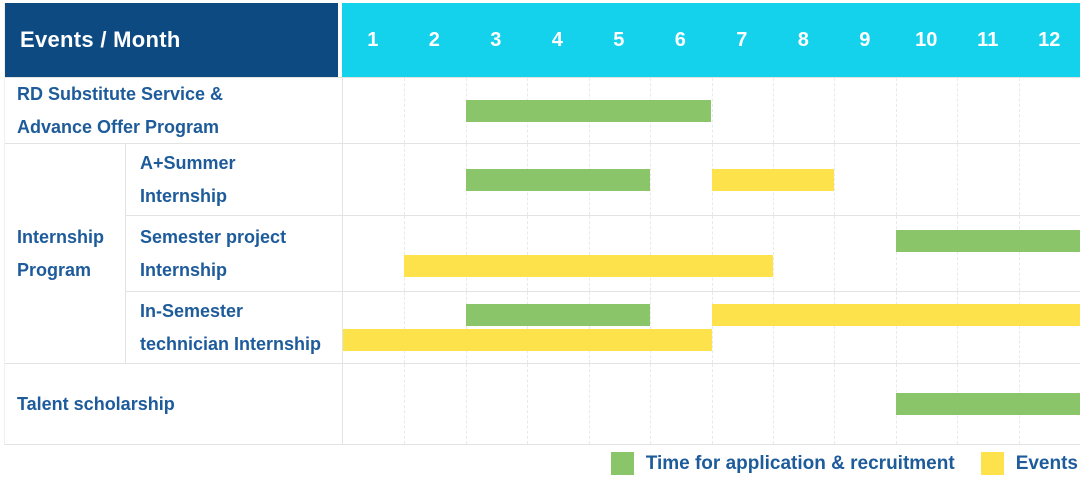  Describe the element at coordinates (711, 40) in the screenshot. I see `month-header-row: 1 2 3 4 5 6 7 8 9 10 11 12` at that location.